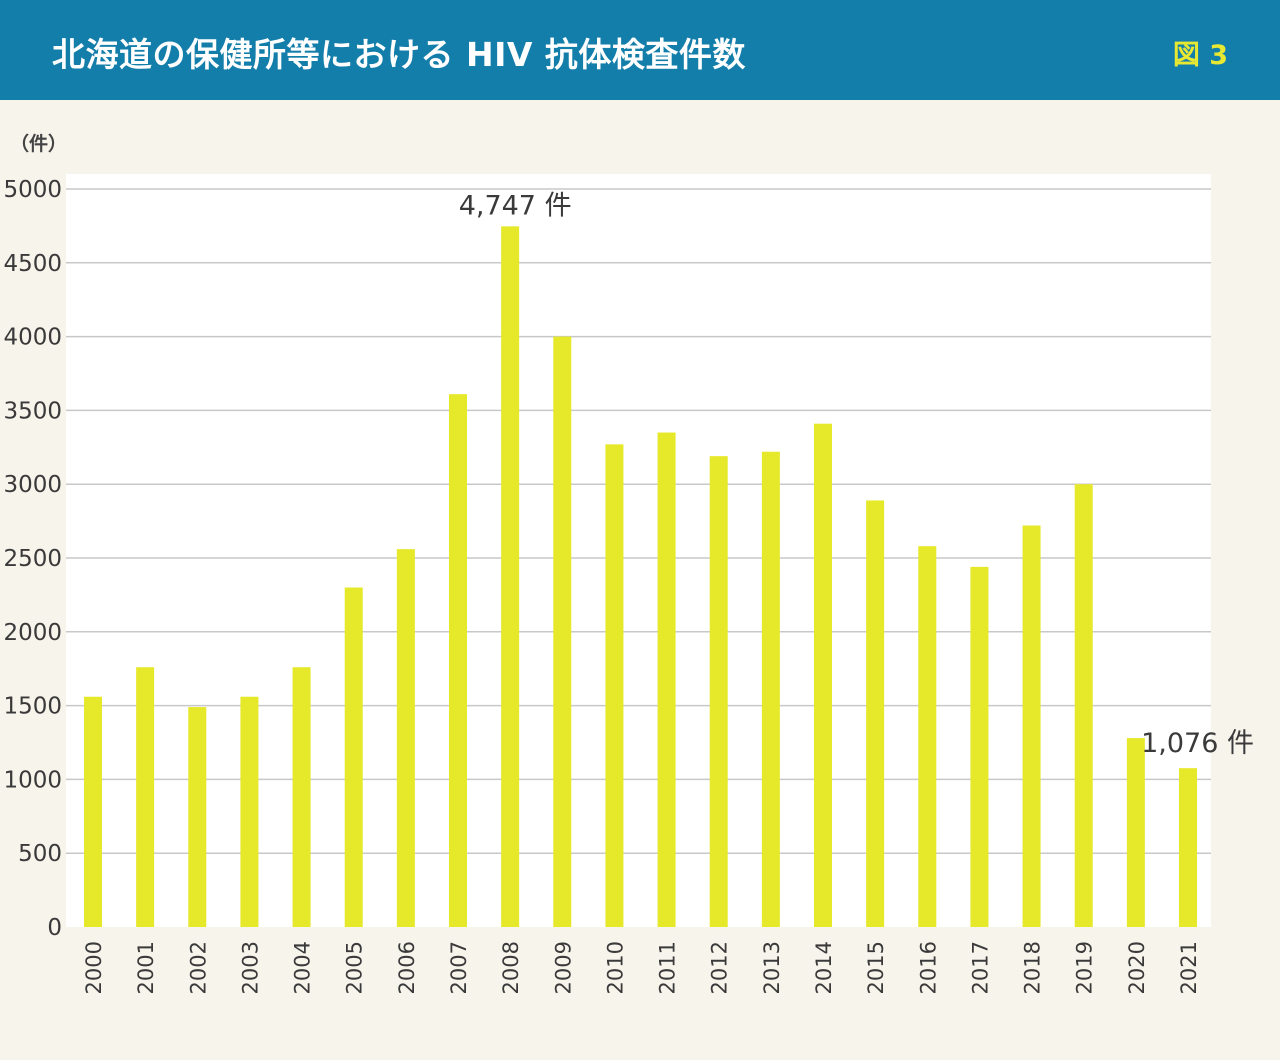 This screenshot has width=1280, height=1060. What do you see at coordinates (459, 967) in the screenshot?
I see `x-tick-label-2007: 2007` at bounding box center [459, 967].